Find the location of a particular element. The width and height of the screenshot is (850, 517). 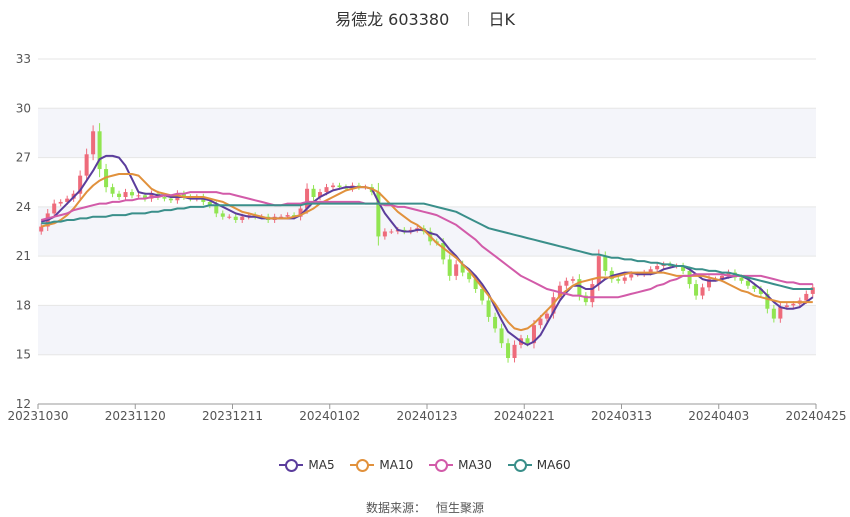

period-label: 日K is located at coordinates (501, 19).